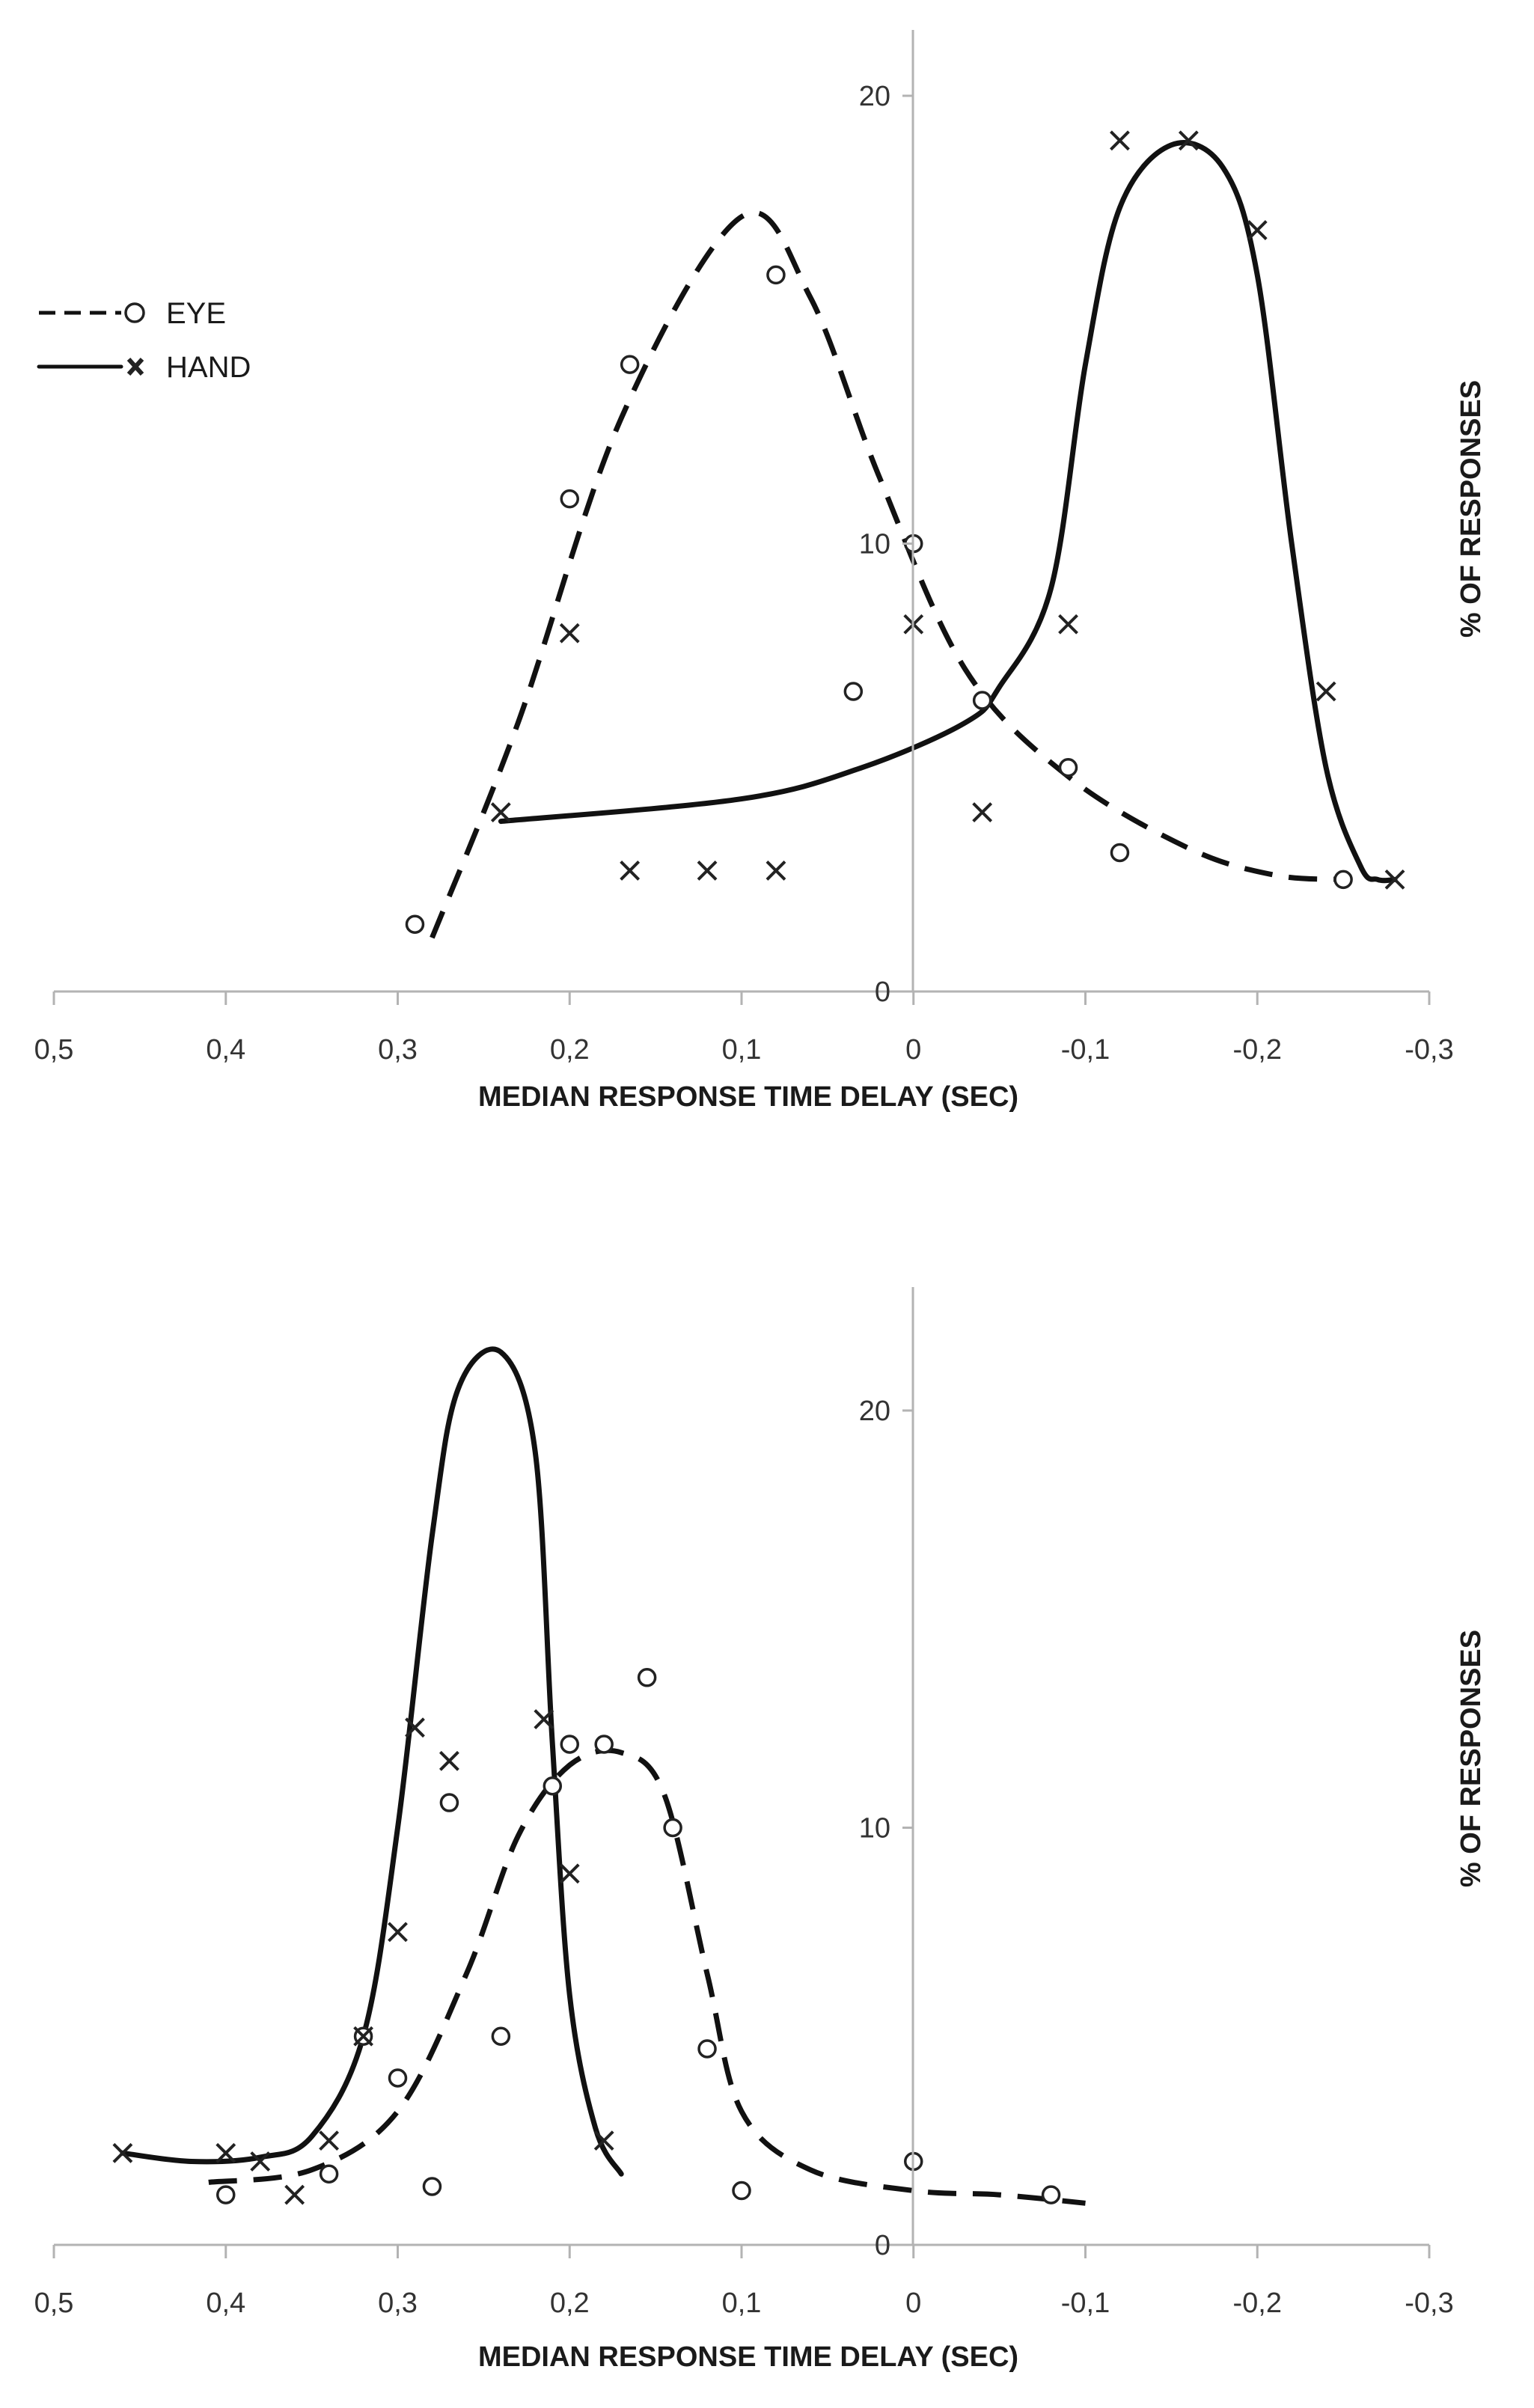 Image resolution: width=1534 pixels, height=2408 pixels. I want to click on legend-eye-marker-icon, so click(134, 312).